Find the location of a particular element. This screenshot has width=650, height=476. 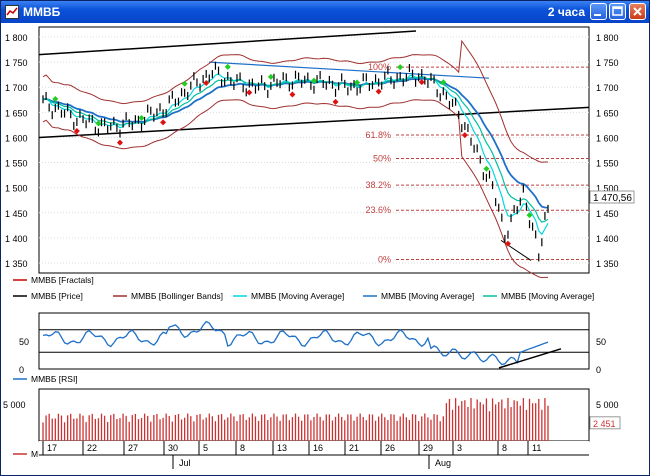

fibonacci-level-label: 38.2% is located at coordinates (378, 185).